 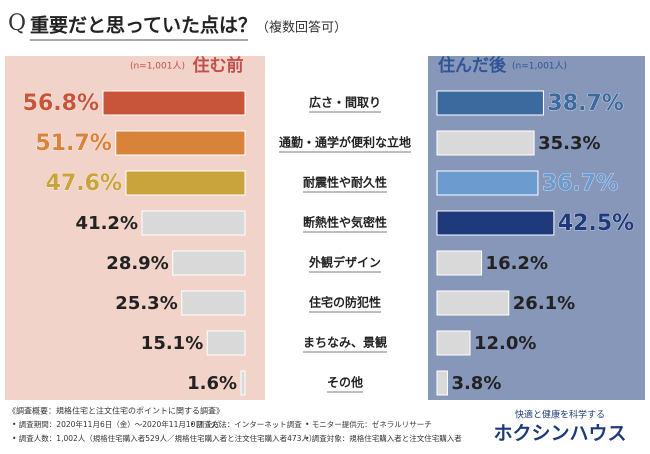 What do you see at coordinates (383, 438) in the screenshot?
I see `footer-item: • 調査対象：規格住宅購入者と注文住宅購入者` at bounding box center [383, 438].